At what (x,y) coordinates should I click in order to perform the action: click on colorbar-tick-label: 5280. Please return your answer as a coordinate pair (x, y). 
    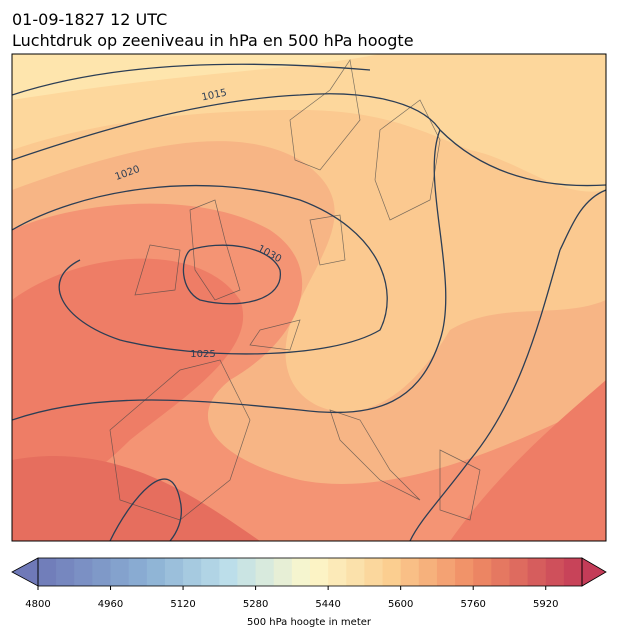
    Looking at the image, I should click on (255, 604).